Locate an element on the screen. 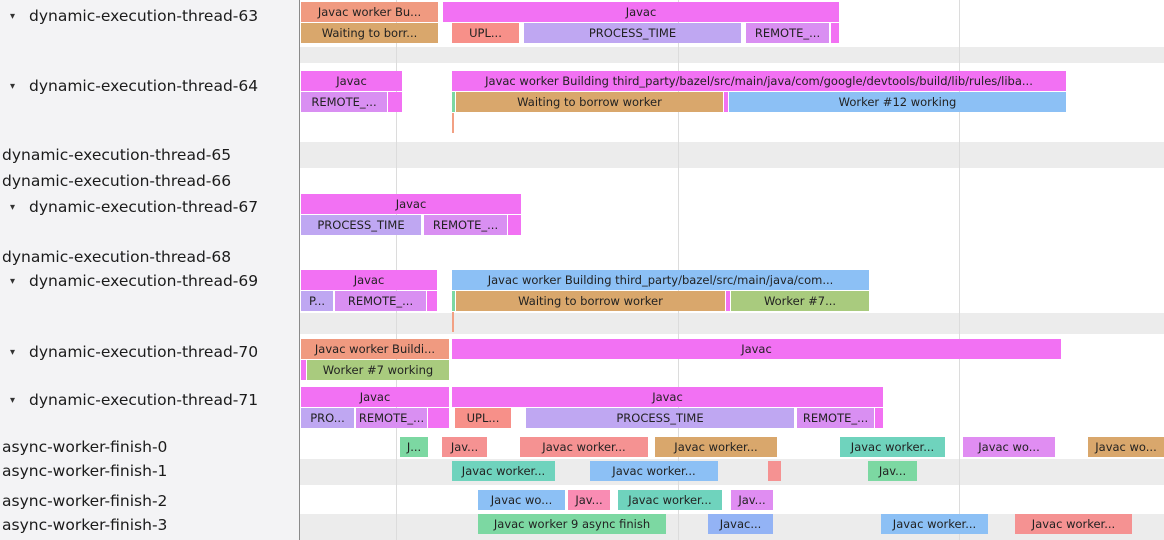 This screenshot has width=1164, height=540. thread-label: dynamic-execution-thread-66 is located at coordinates (117, 181).